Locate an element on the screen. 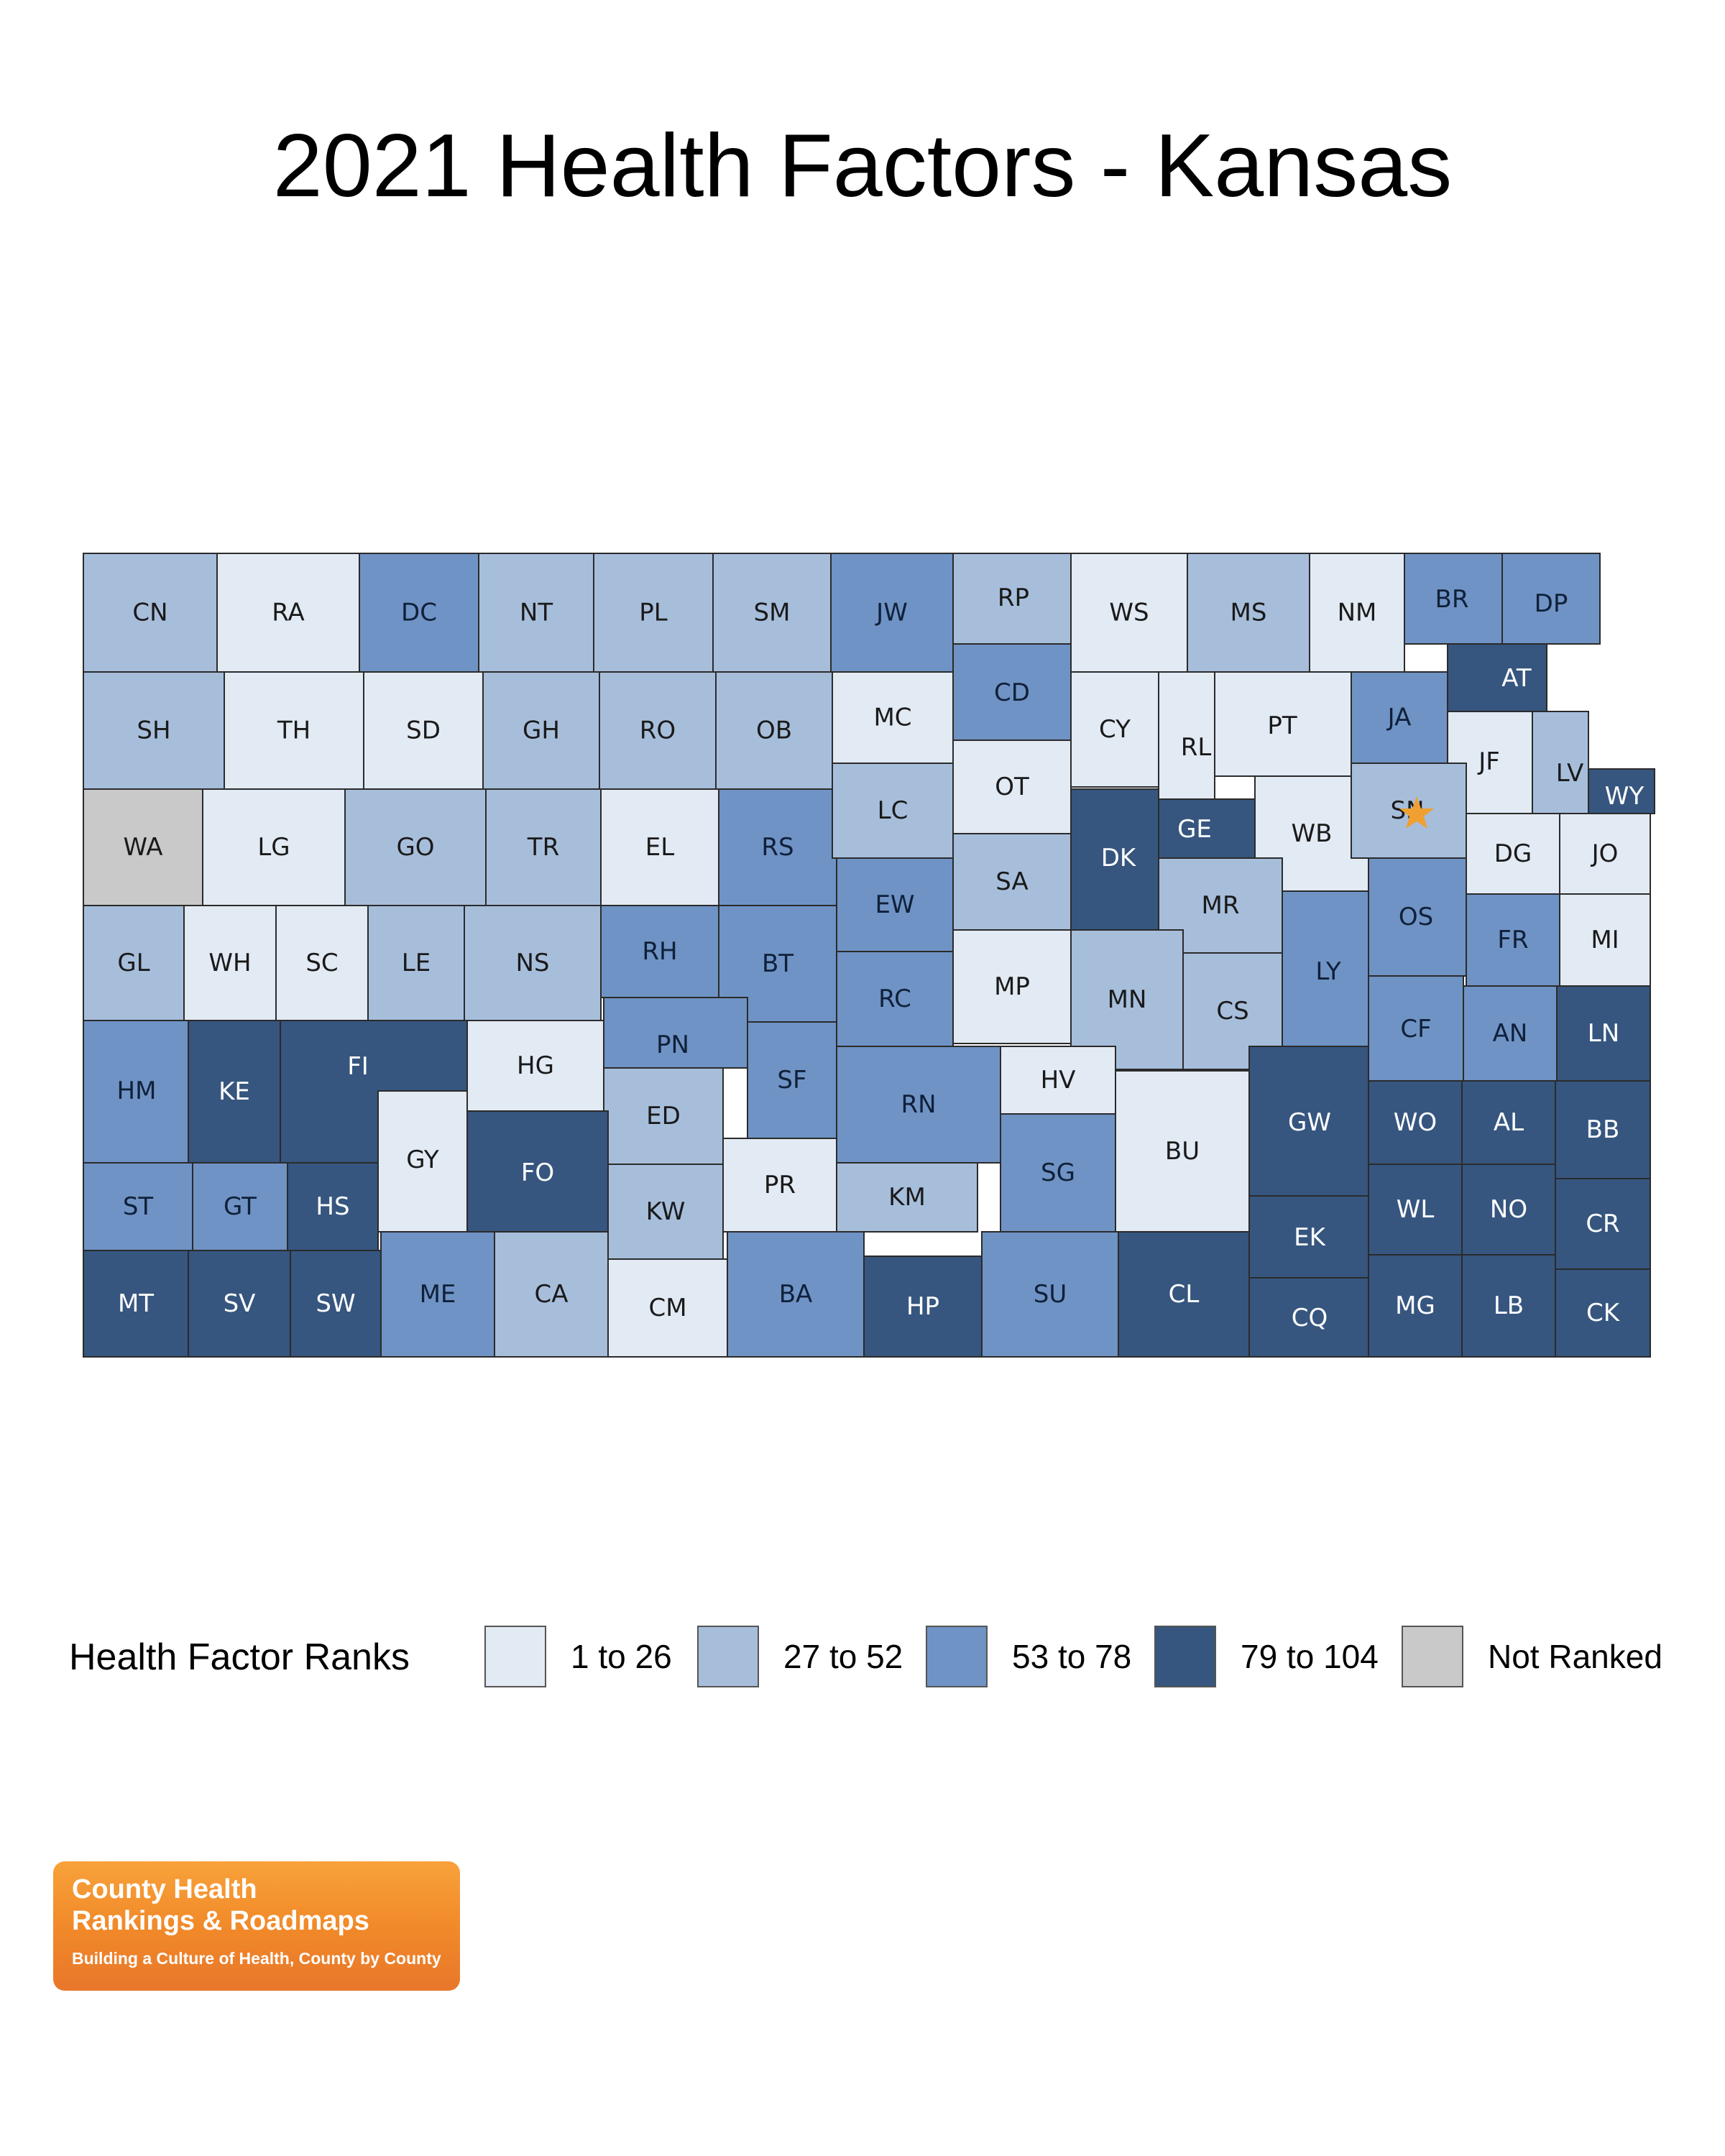 The image size is (1725, 2156). county-label: SC is located at coordinates (321, 963).